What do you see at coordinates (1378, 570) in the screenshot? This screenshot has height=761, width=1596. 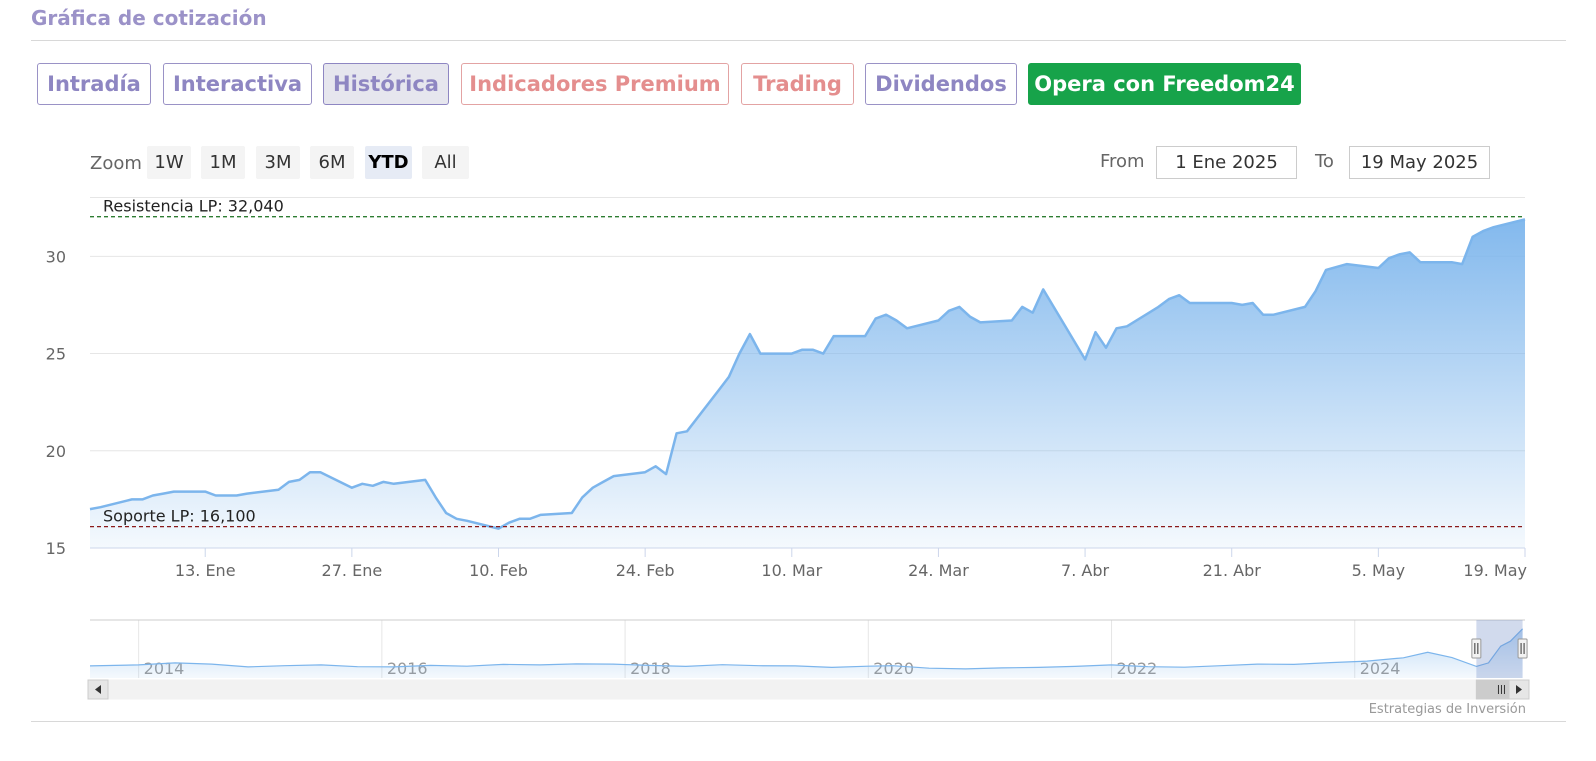 I see `x-tick-label: 5. May` at bounding box center [1378, 570].